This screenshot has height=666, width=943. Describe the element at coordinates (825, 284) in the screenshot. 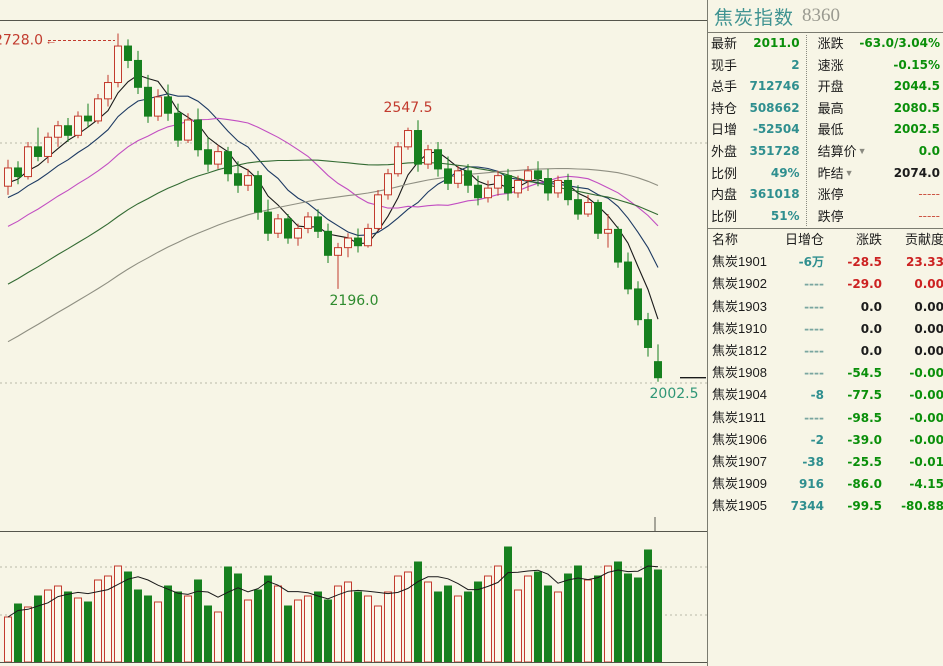

I see `contract-row-焦炭1902: 焦炭1902 ---- -29.0 0.00` at that location.